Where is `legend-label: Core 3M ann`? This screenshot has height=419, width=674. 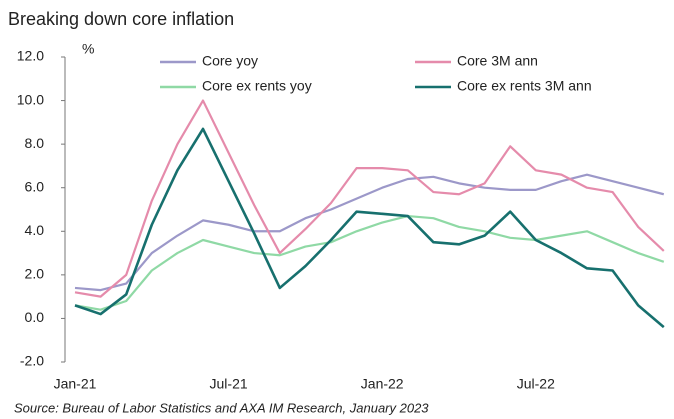 legend-label: Core 3M ann is located at coordinates (497, 61).